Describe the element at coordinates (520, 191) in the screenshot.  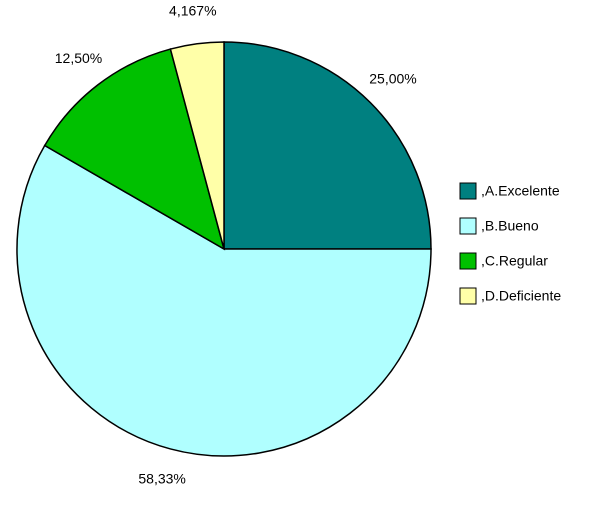
I see `legend-label: ,A.Excelente` at that location.